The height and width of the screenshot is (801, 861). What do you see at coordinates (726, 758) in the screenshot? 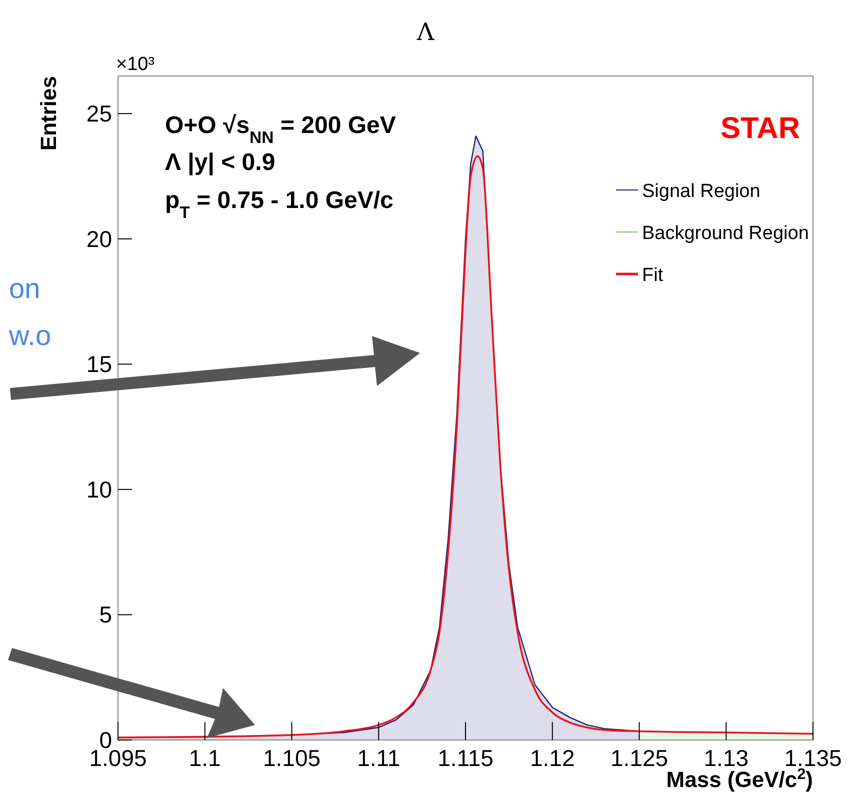
I see `x-tick-label: 1.13` at bounding box center [726, 758].